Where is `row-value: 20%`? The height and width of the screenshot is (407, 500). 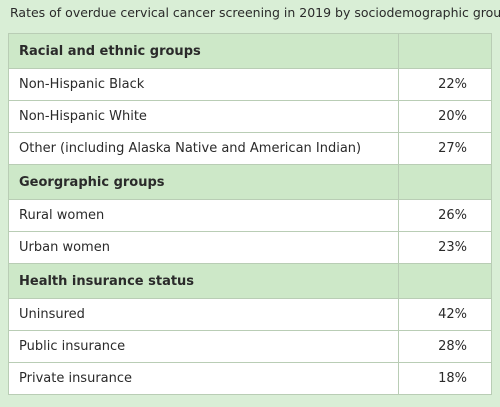
row-value: 20% is located at coordinates (445, 116).